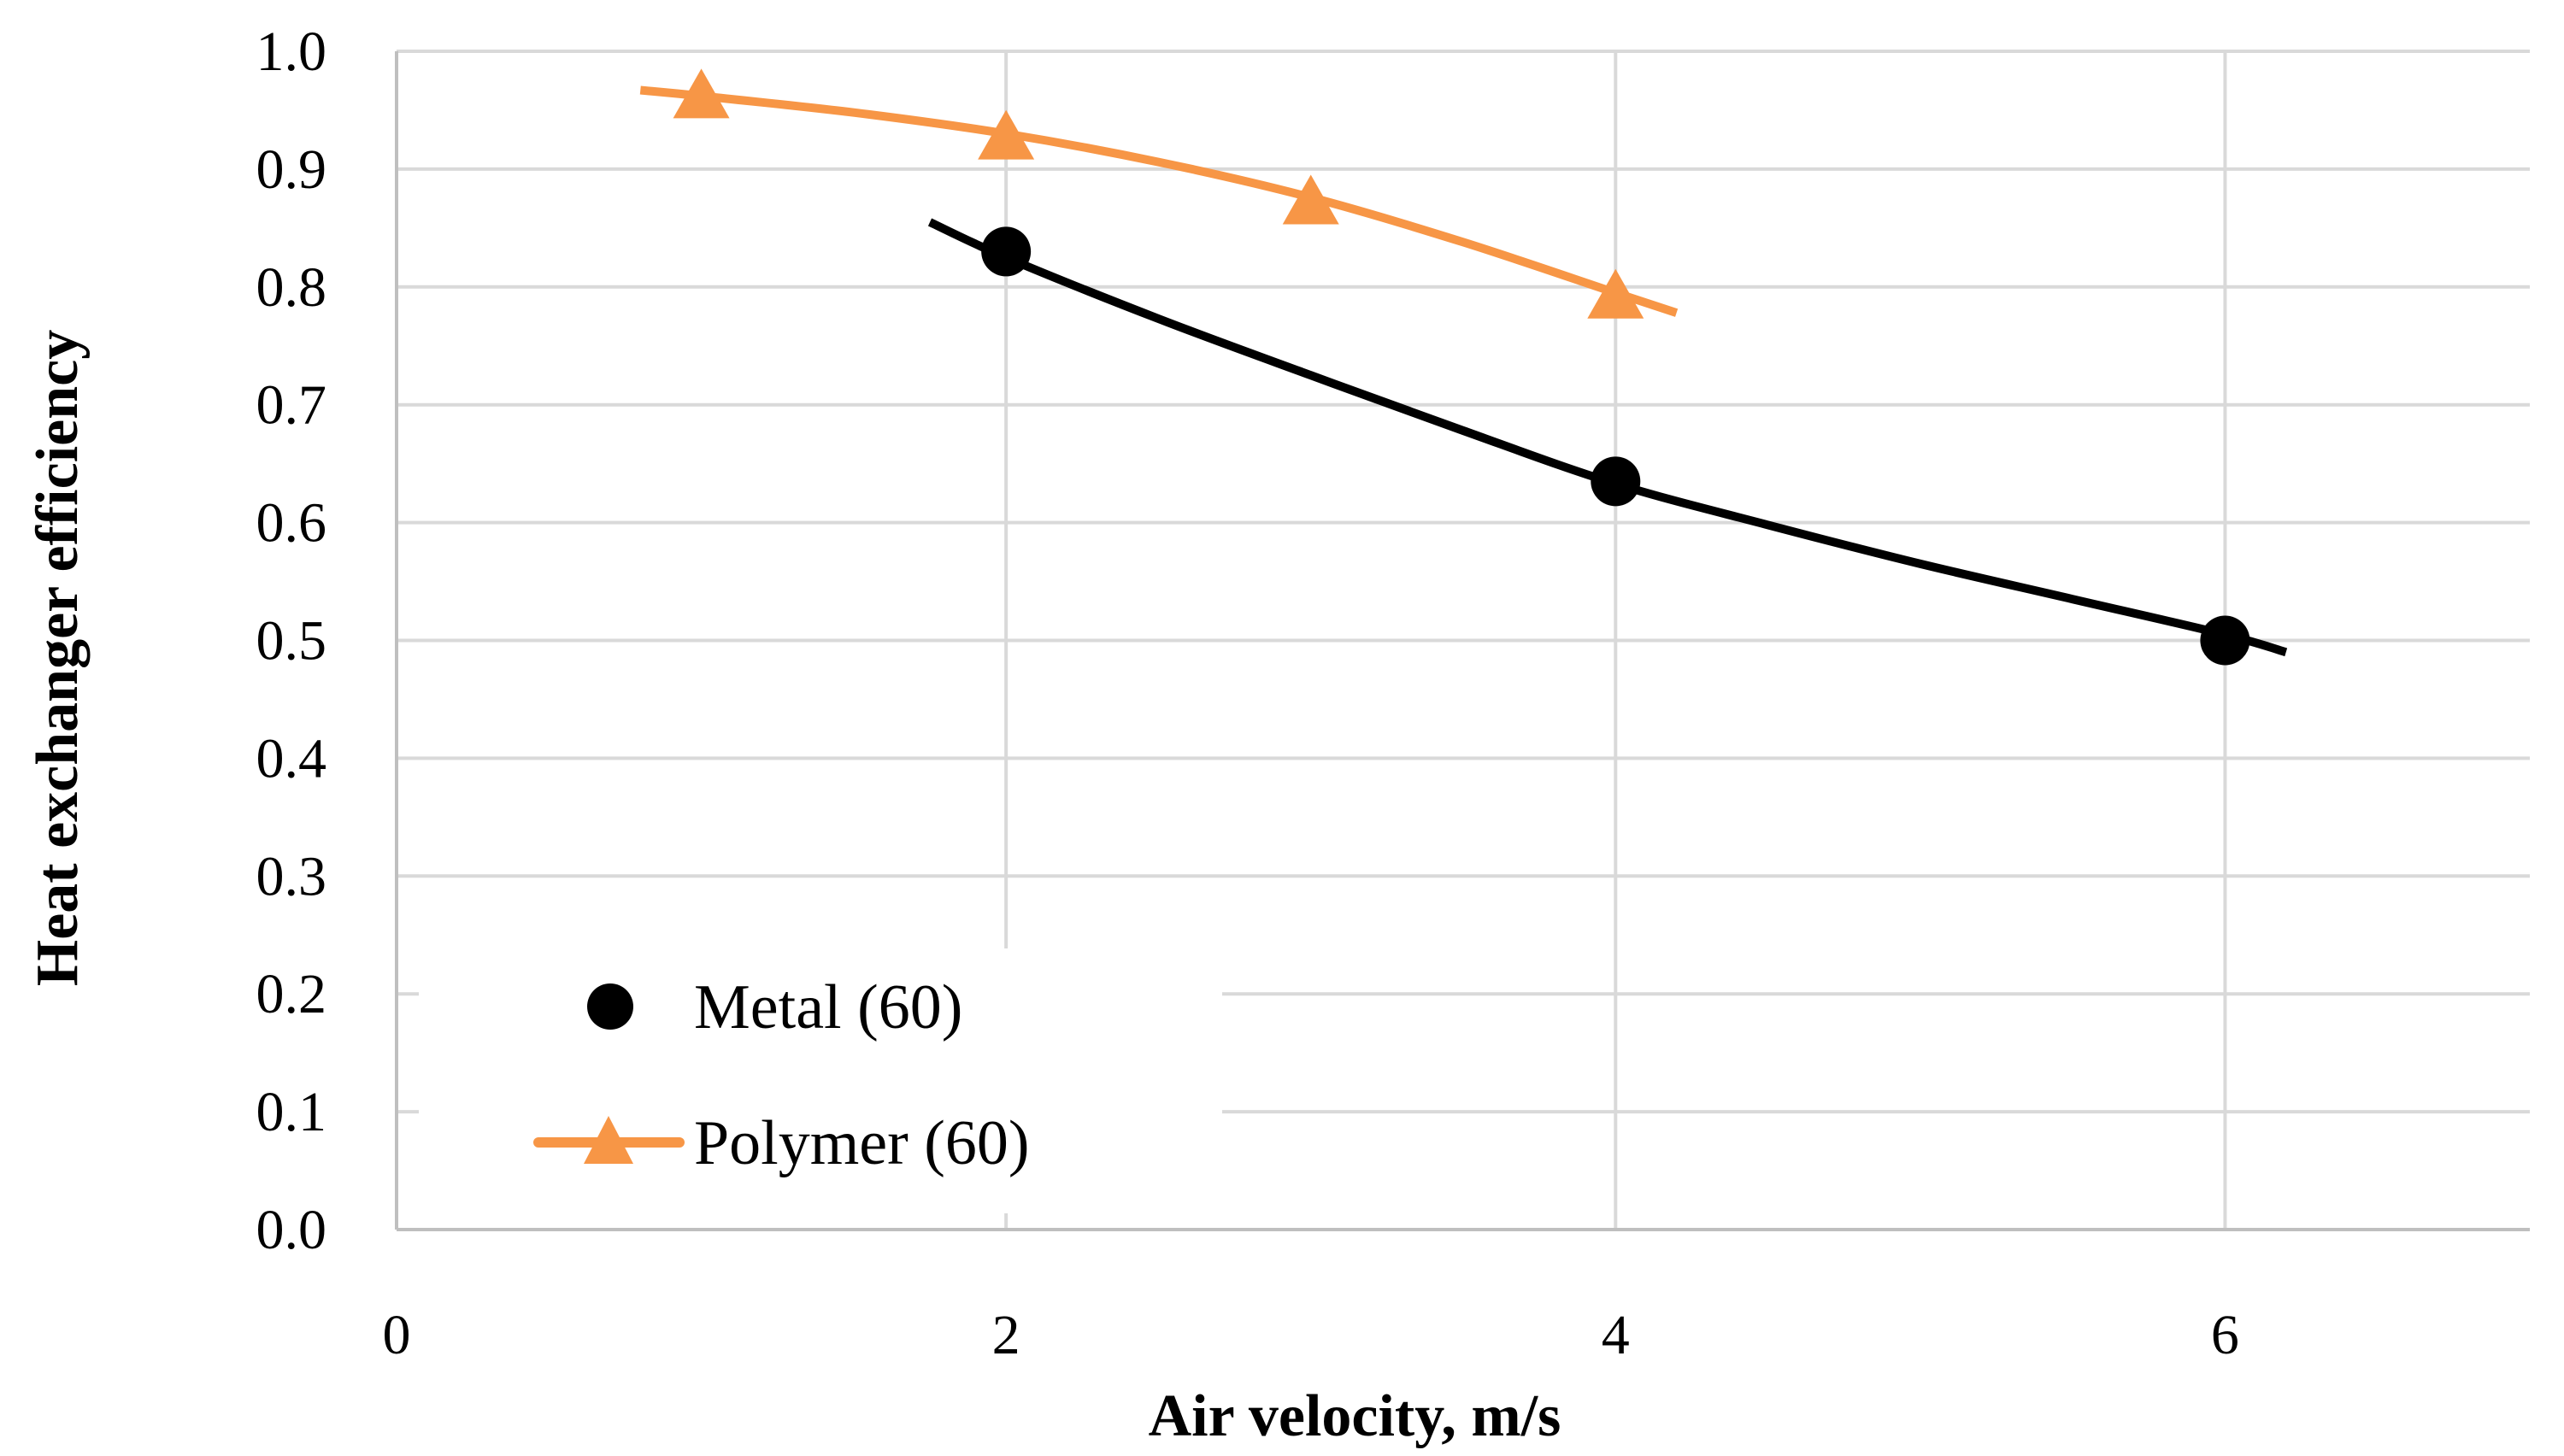 This screenshot has height=1456, width=2564. Describe the element at coordinates (862, 1143) in the screenshot. I see `legend-polymer-label: Polymer (60)` at that location.